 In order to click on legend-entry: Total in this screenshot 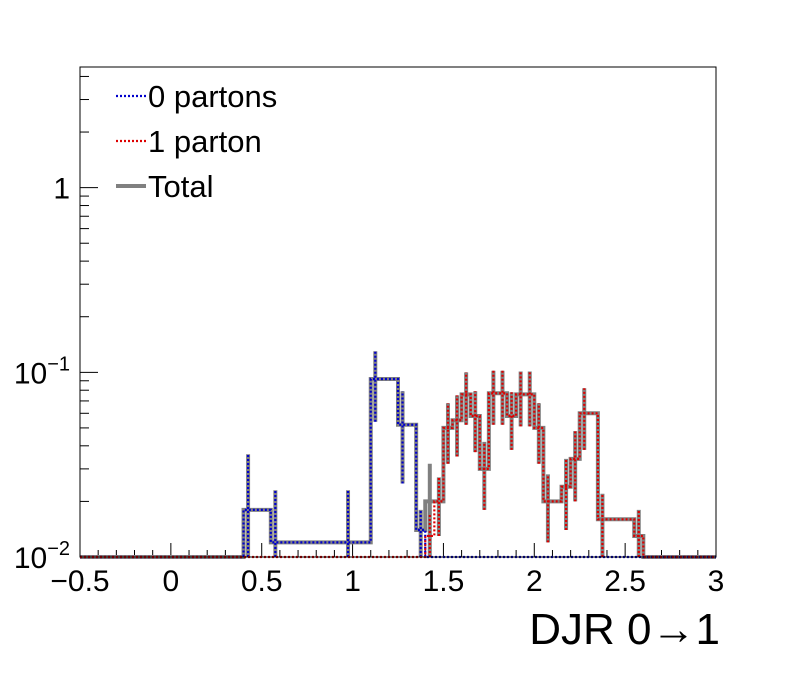, I will do `click(164, 186)`.